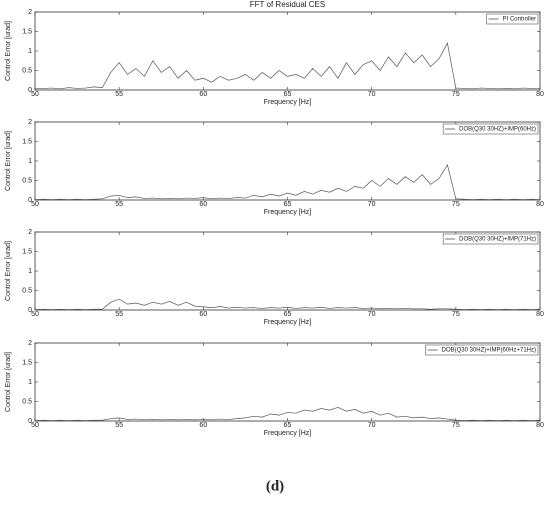 The image size is (550, 508). What do you see at coordinates (287, 4) in the screenshot?
I see `chart-title: FFT of Residual CES` at bounding box center [287, 4].